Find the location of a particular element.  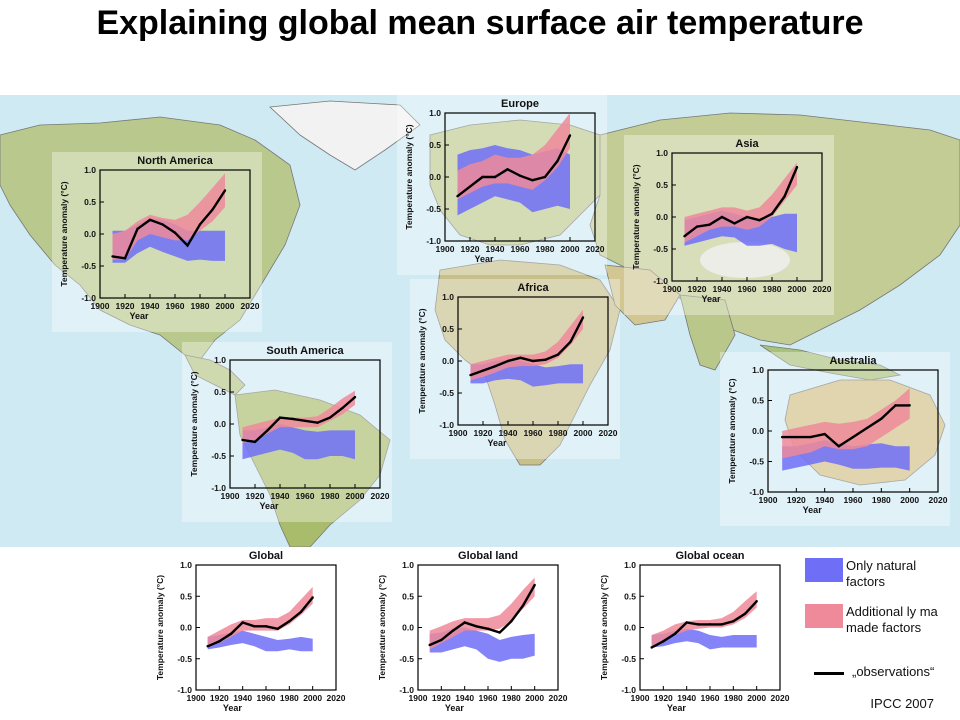

chart-global-land-anthropogenic-band is located at coordinates (482, 613).